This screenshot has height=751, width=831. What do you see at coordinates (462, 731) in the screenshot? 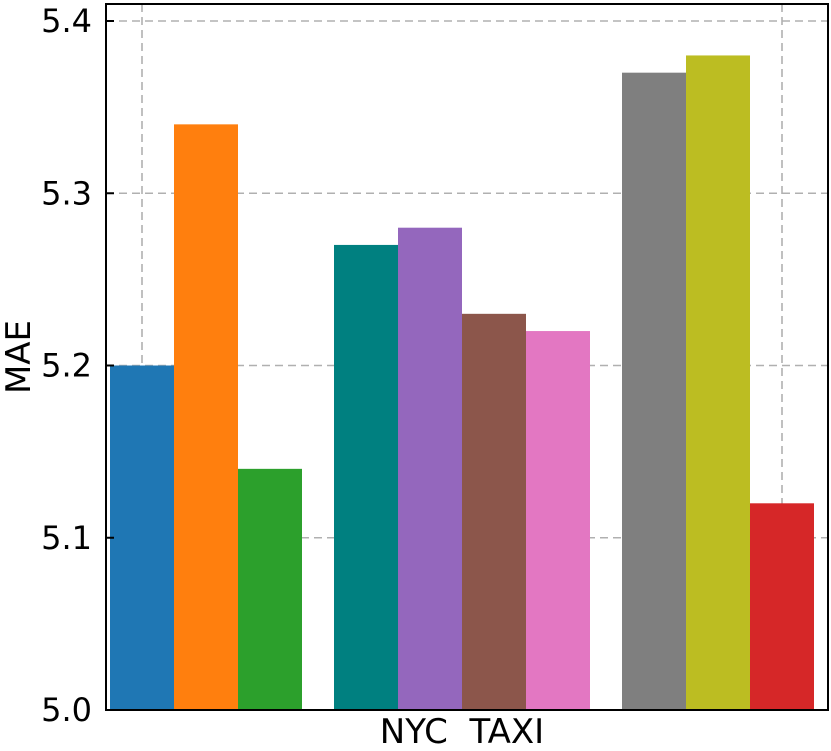
I see `x-axis-label: NYC TAXI` at bounding box center [462, 731].